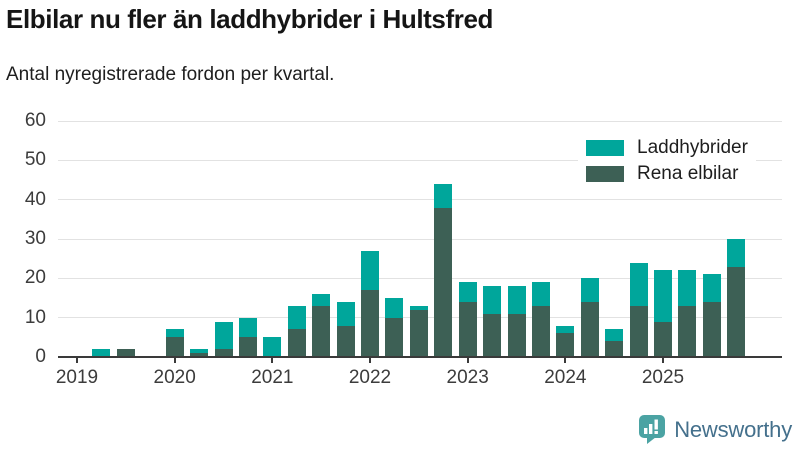 The image size is (800, 450). I want to click on chart-subtitle: Antal nyregistrerade fordon per kvartal., so click(170, 74).